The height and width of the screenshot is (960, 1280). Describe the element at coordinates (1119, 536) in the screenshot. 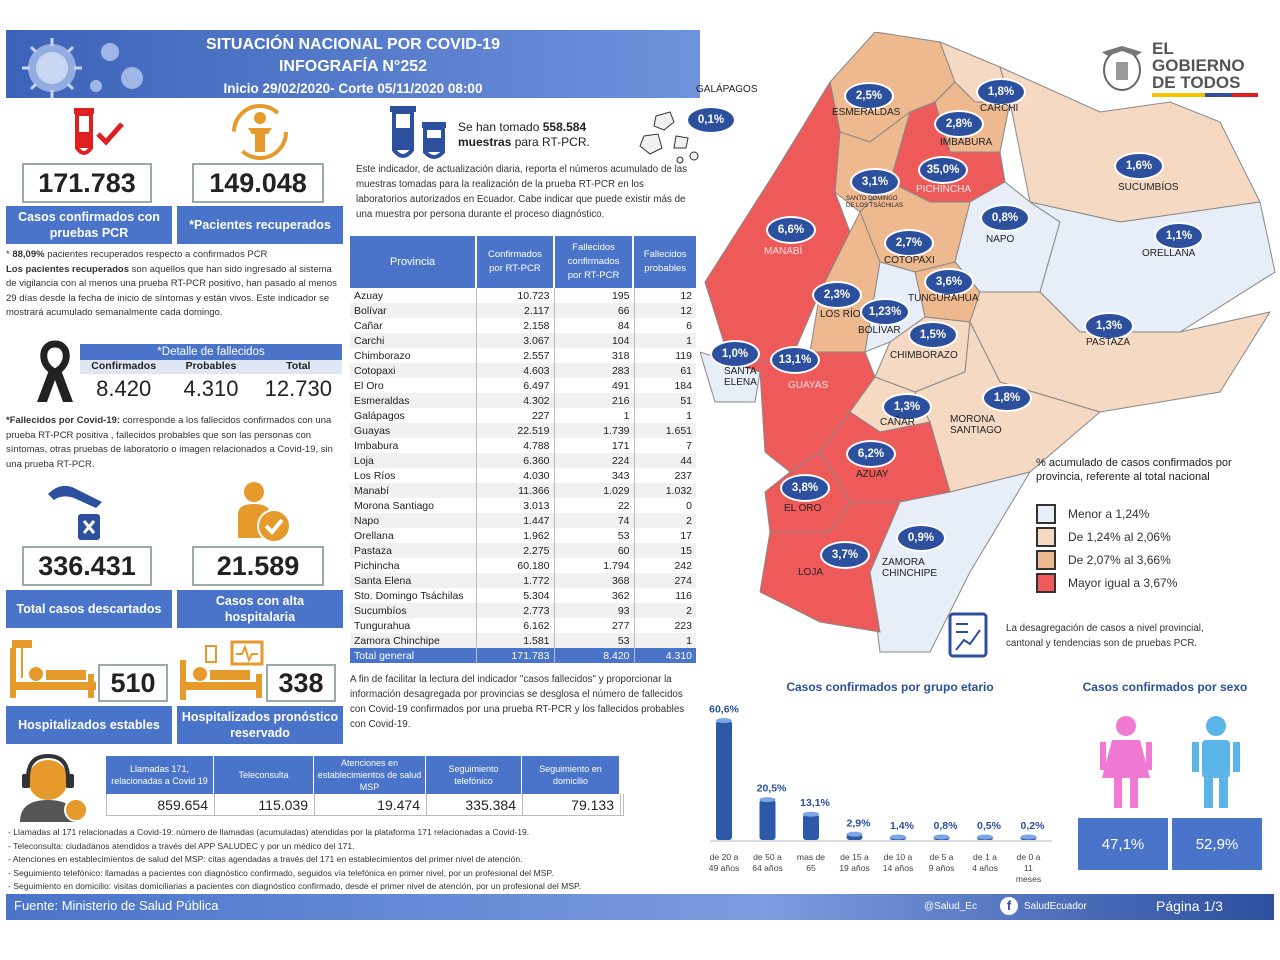

I see `legend-label: De 1,24% al 2,06%` at that location.